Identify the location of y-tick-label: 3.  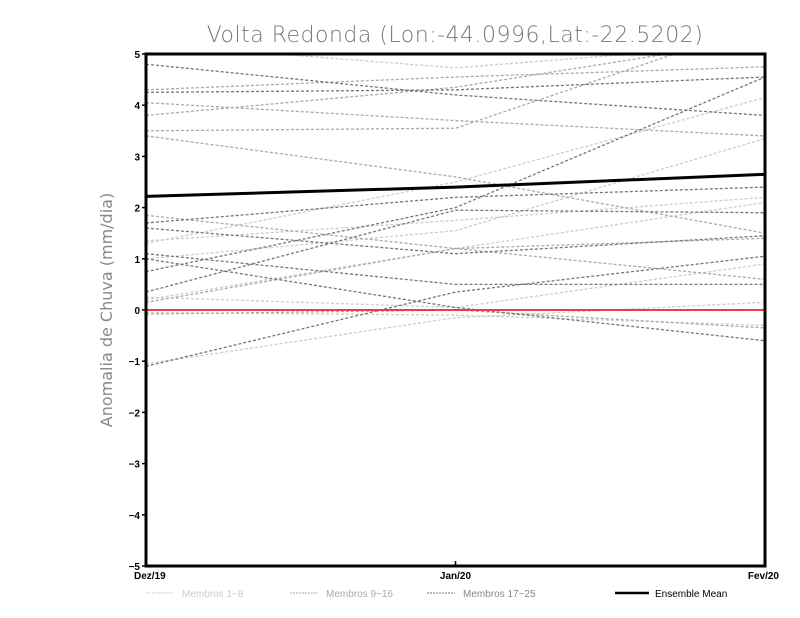
(137, 157).